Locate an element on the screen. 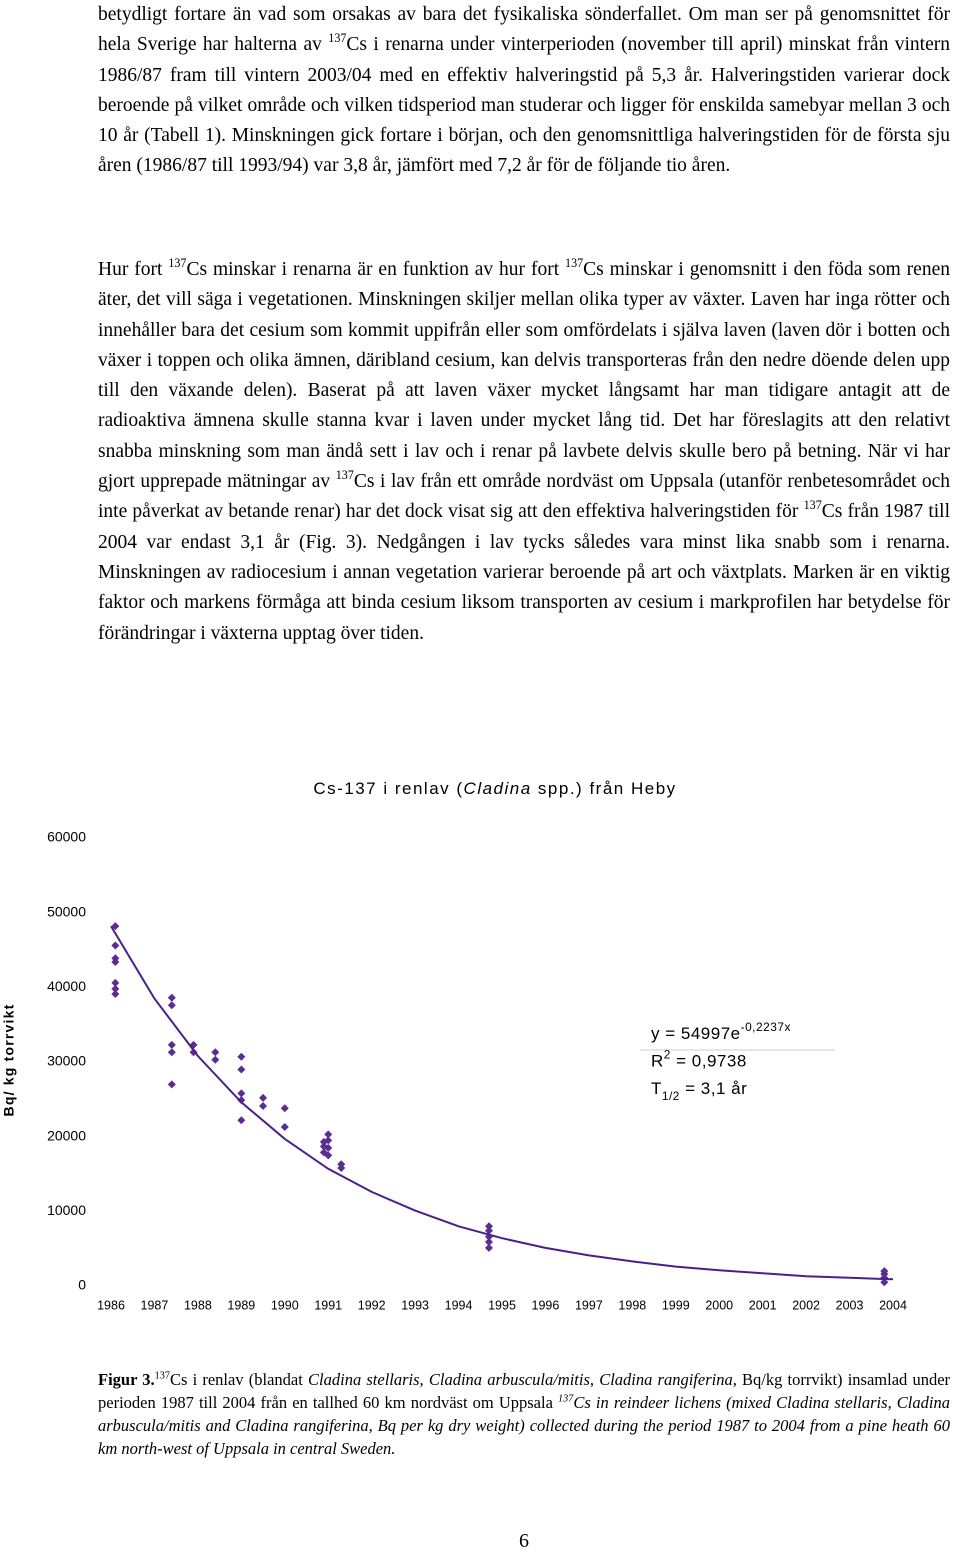 The image size is (960, 1553). annotation-line: T1/2 = 3,1 år is located at coordinates (699, 1091).